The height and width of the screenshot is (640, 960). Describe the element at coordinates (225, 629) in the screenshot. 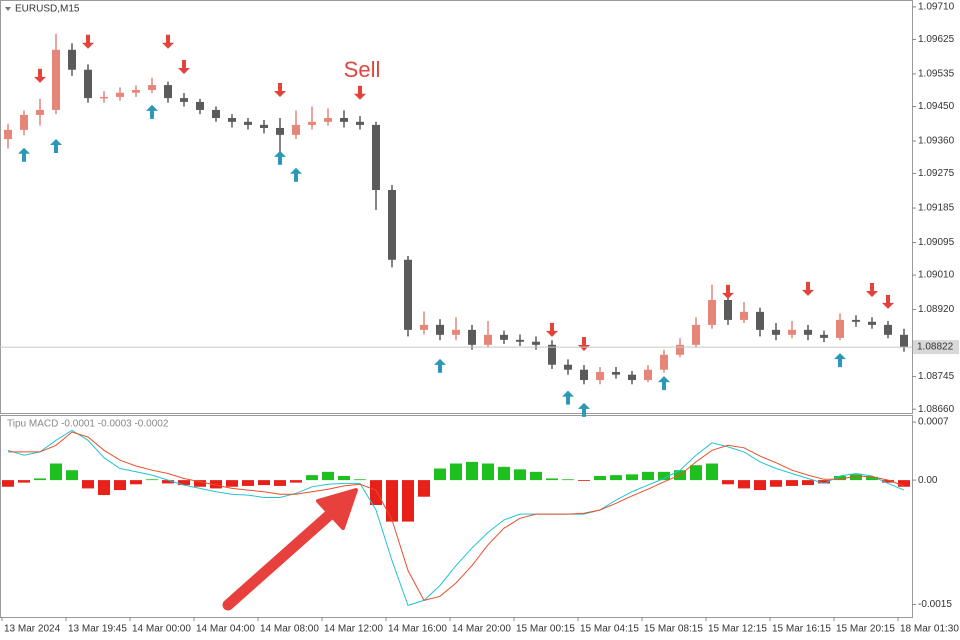

I see `x-tick-label: 14 Mar 04:00` at that location.